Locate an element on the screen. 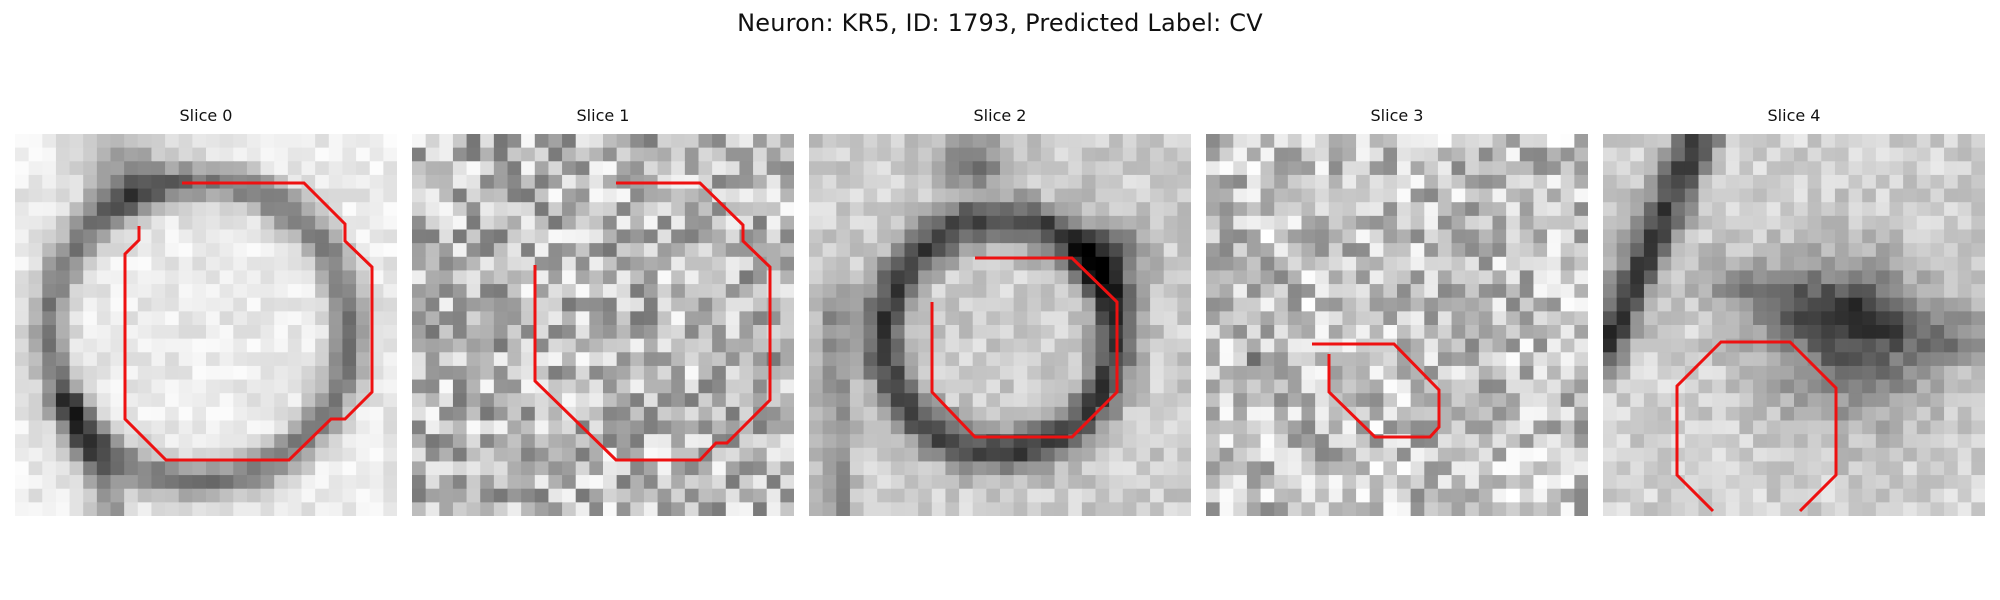 The image size is (2000, 600). slice-panel-3: Slice 3 is located at coordinates (1397, 313).